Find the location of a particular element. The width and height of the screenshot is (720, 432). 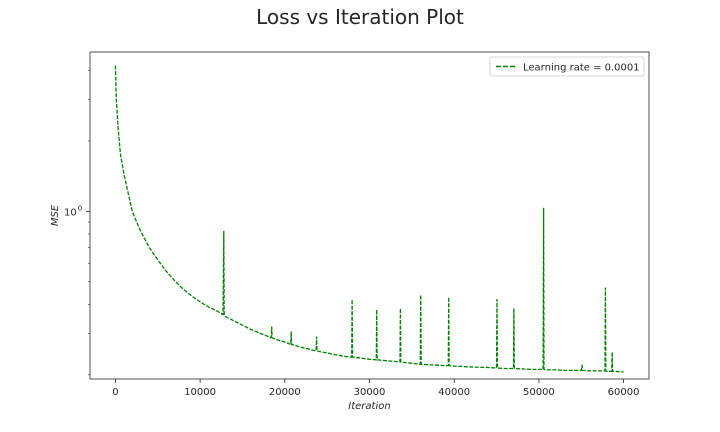

x-tick-label: 60000 is located at coordinates (624, 392).